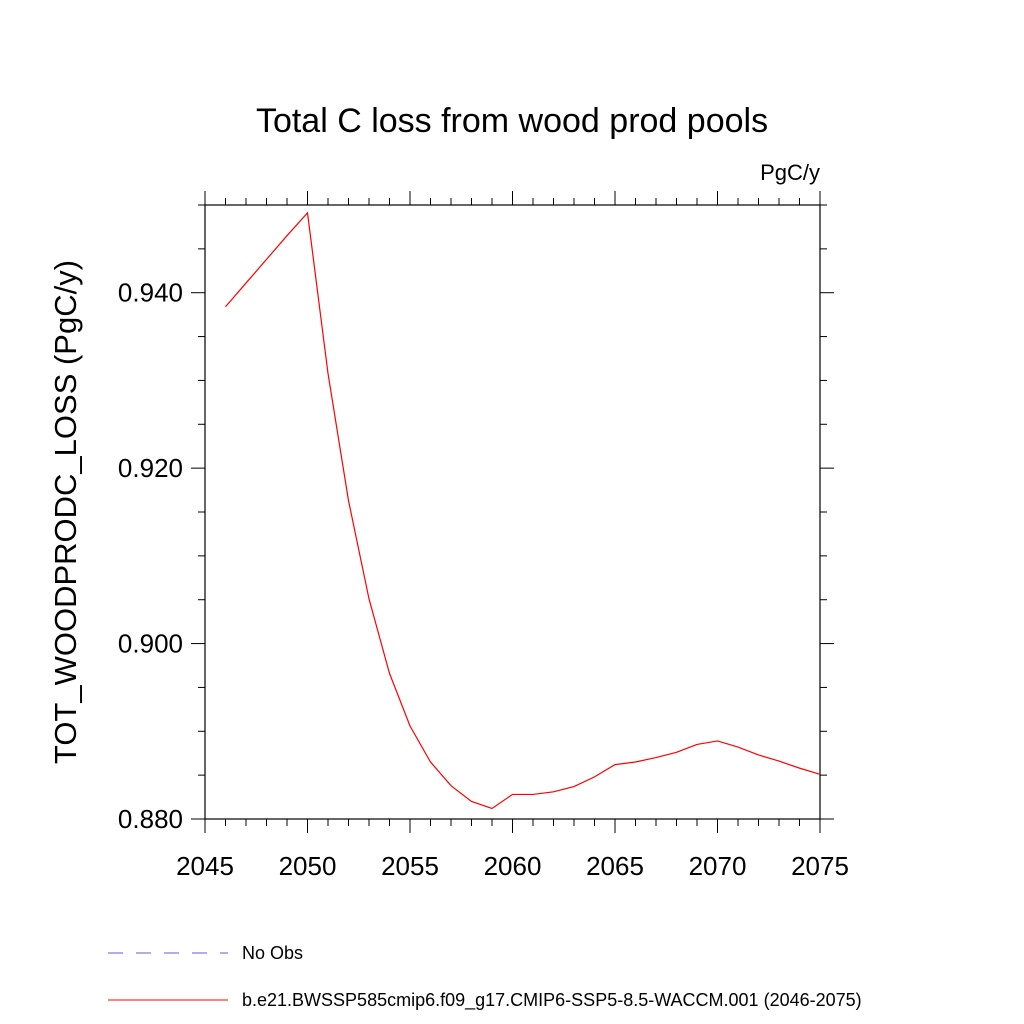  Describe the element at coordinates (820, 866) in the screenshot. I see `x-tick-label: 2075` at that location.